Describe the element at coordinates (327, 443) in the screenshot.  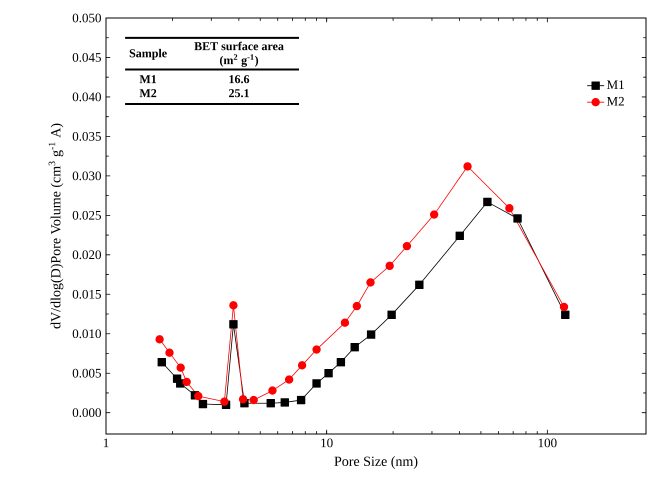
I see `x-tick-label: 10` at that location.